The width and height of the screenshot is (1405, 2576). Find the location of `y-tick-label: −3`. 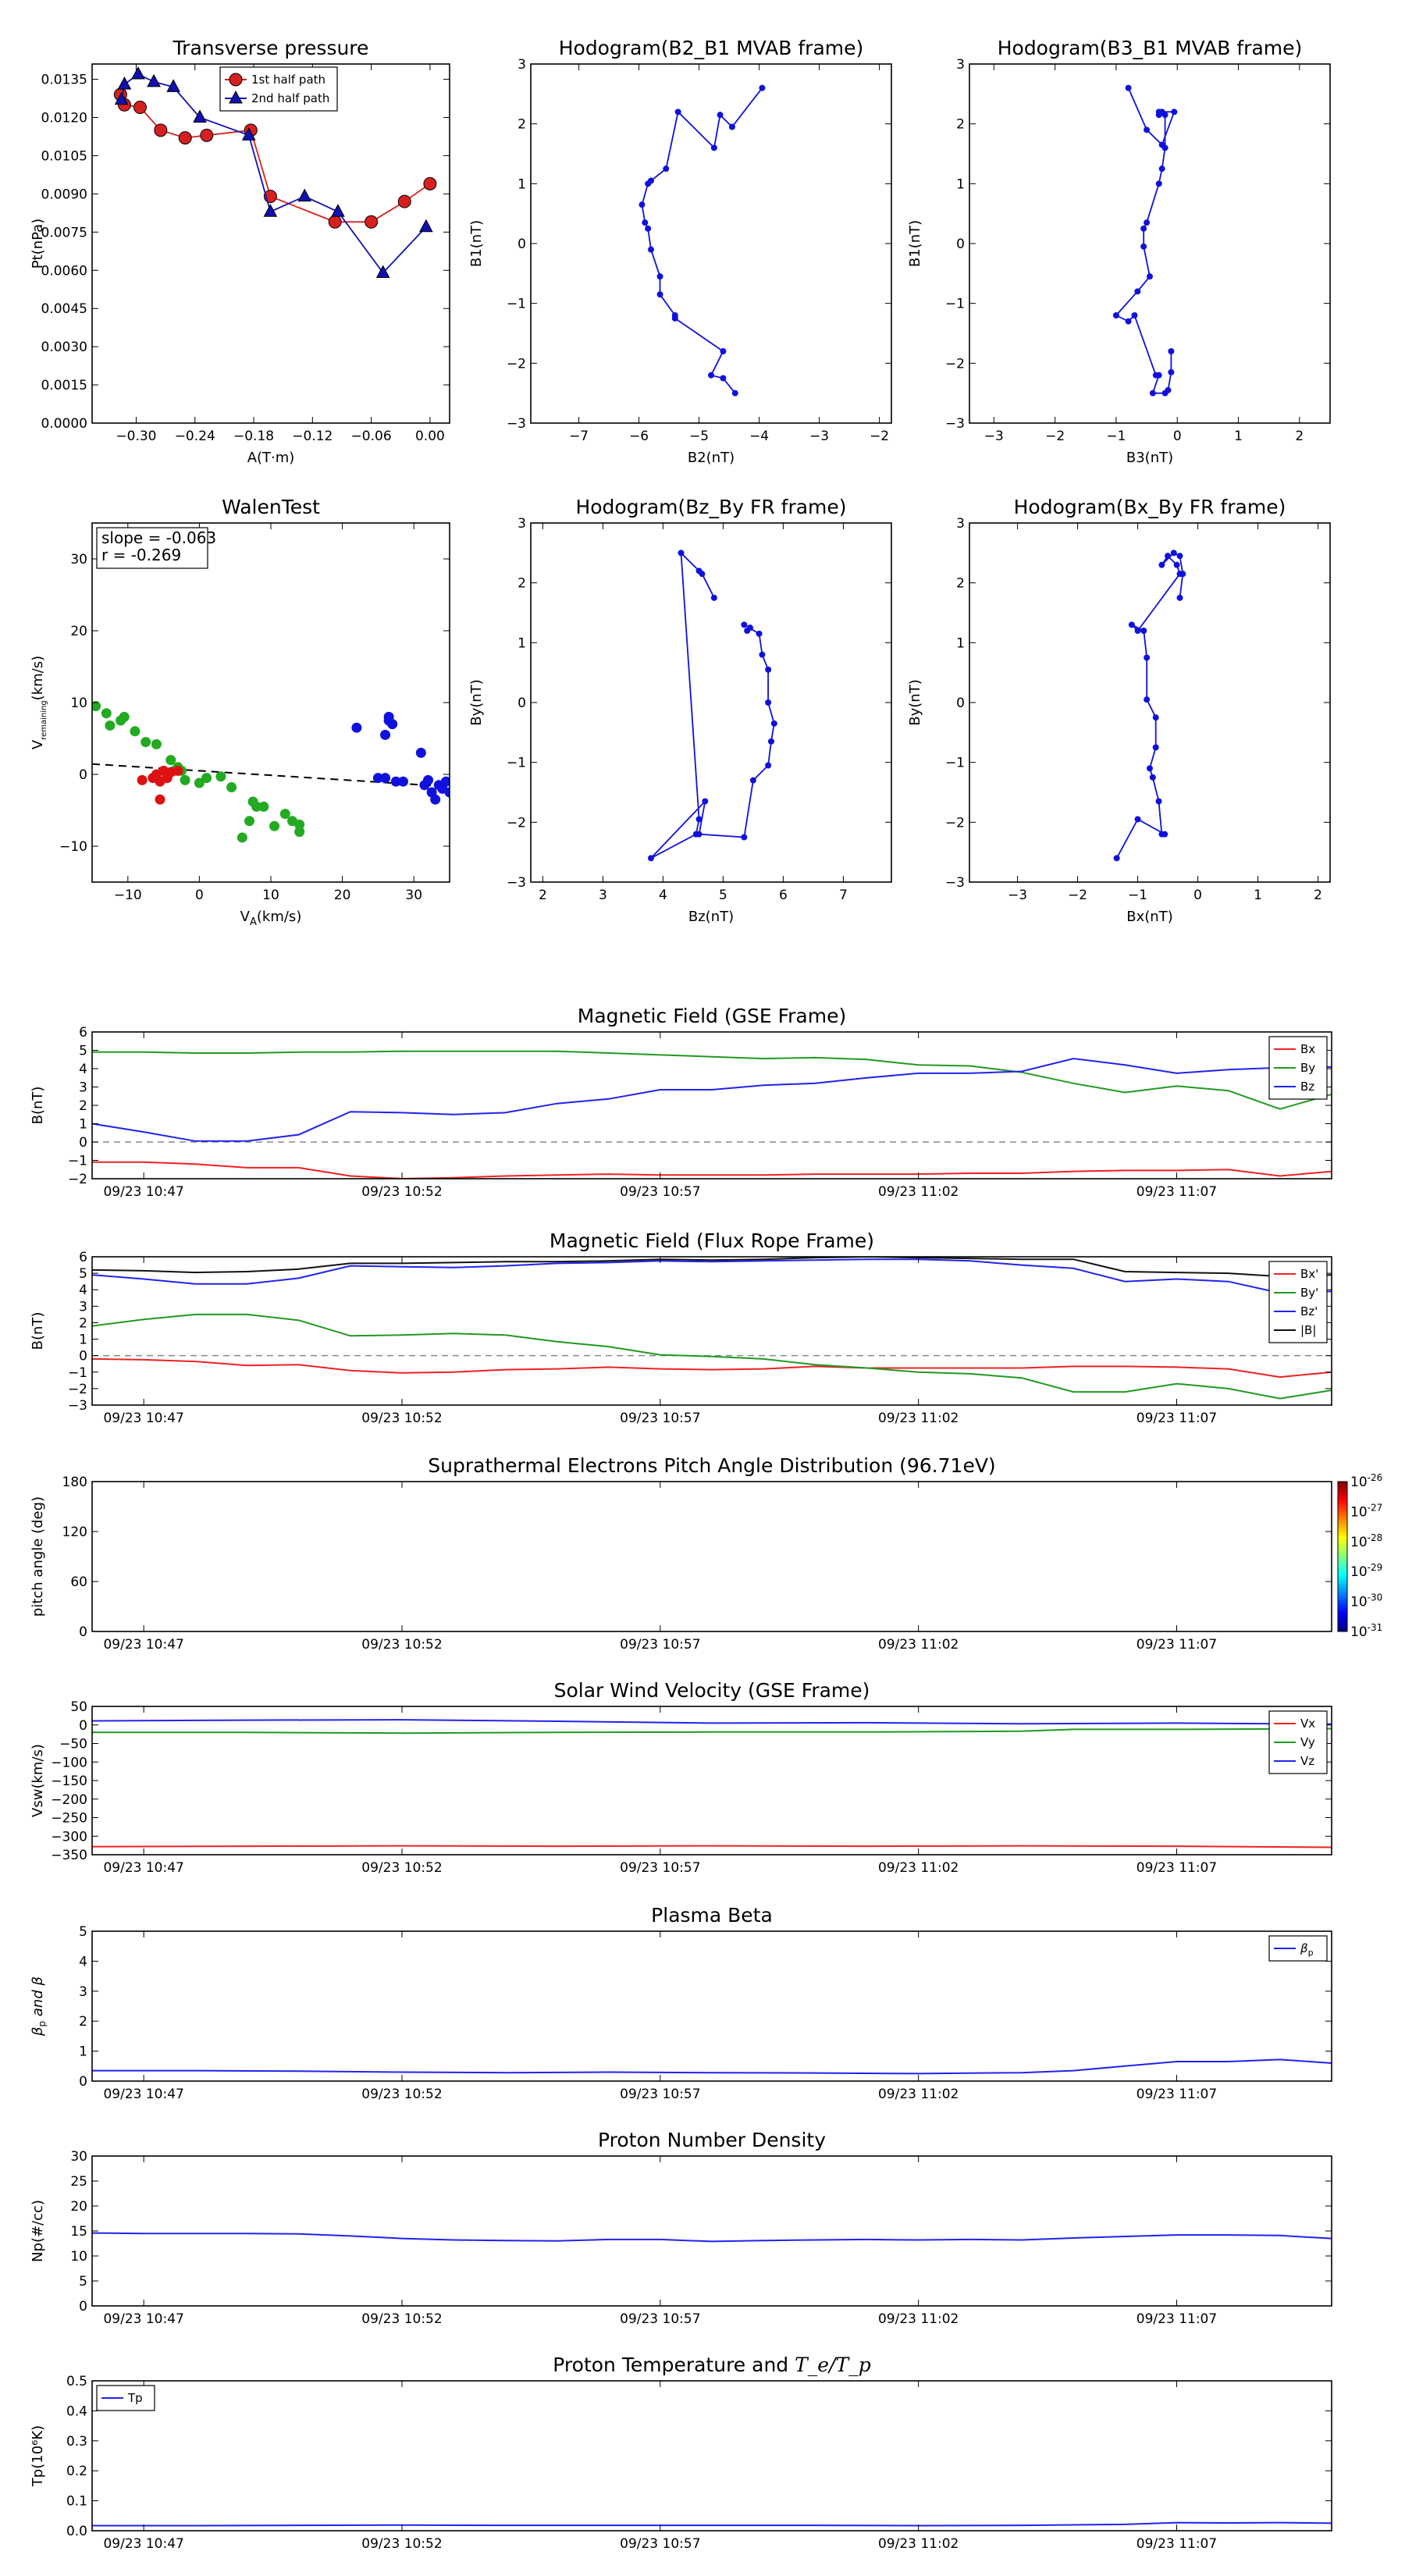

y-tick-label: −3 is located at coordinates (77, 1406).